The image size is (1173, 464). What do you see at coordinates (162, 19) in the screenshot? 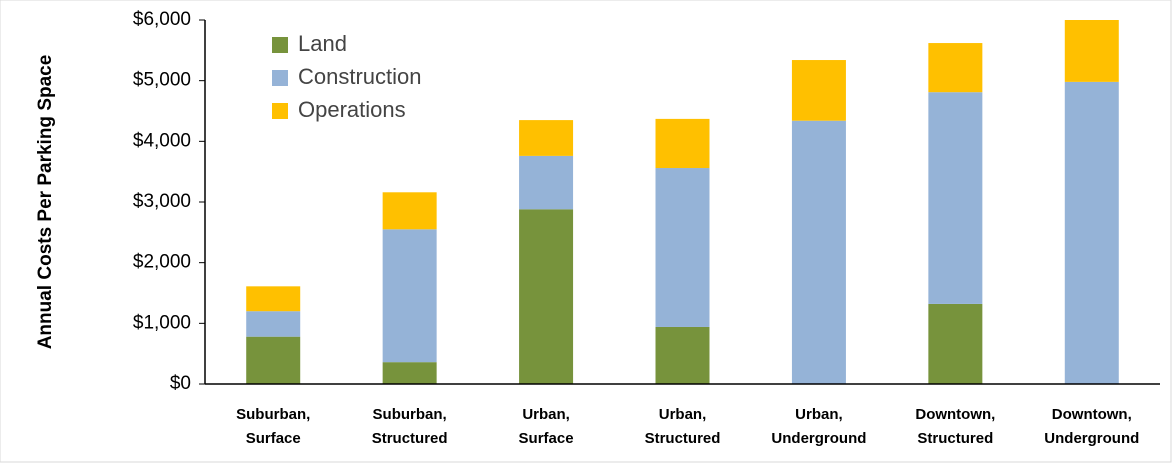
I see `y-tick-label: $6,000` at bounding box center [162, 19].